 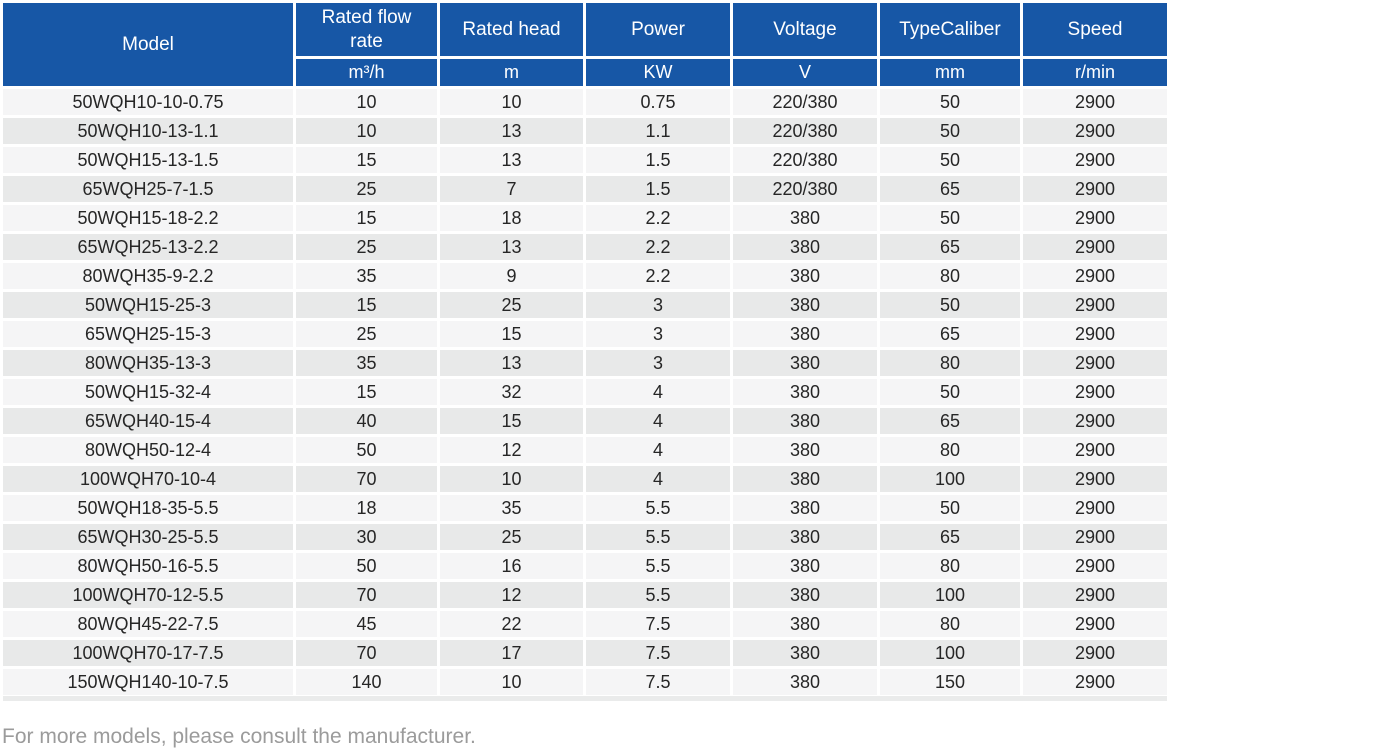 I want to click on cell-model: 80WQH45-22-7.5, so click(x=148, y=624).